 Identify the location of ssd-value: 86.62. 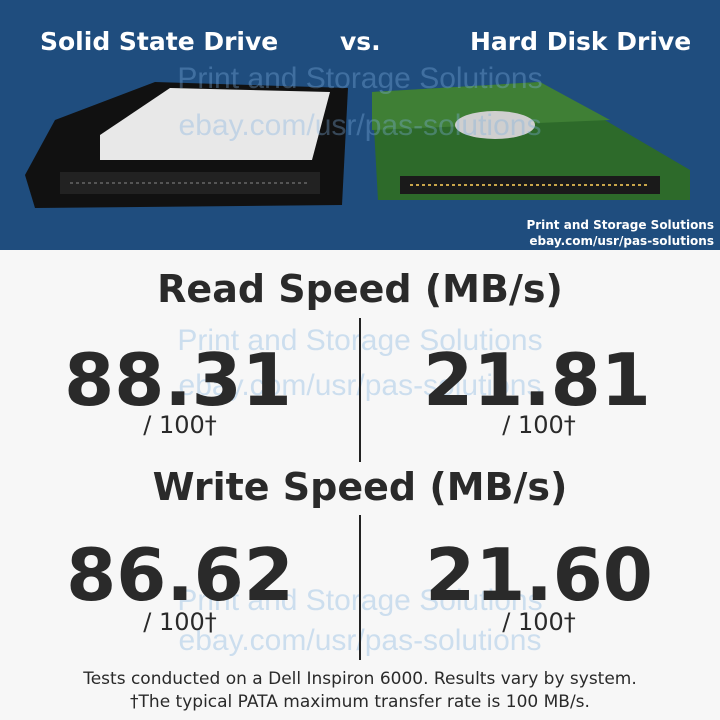
(180, 575).